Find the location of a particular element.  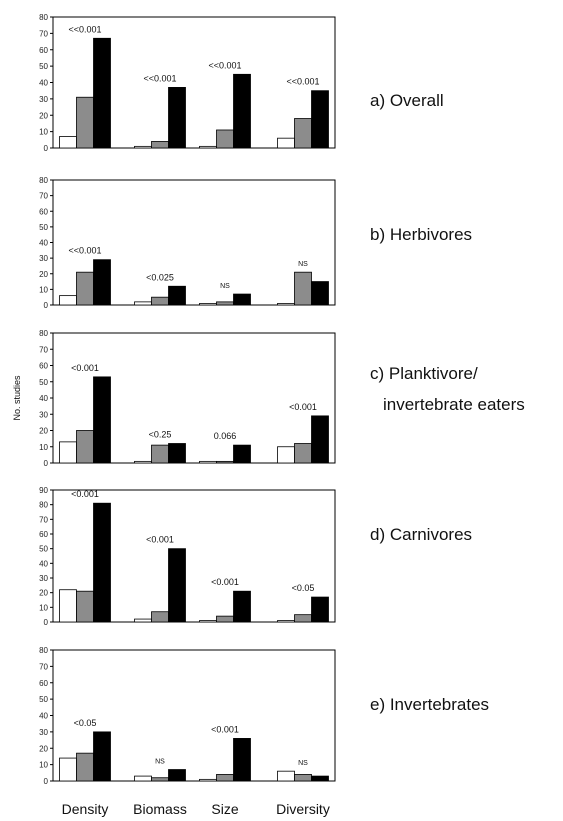

plot-frame is located at coordinates (194, 556).